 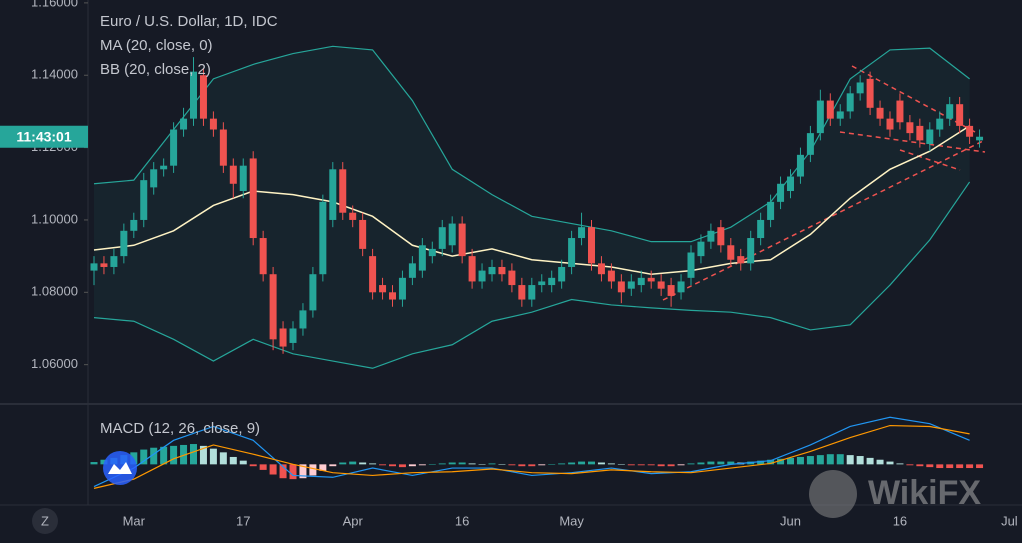 I want to click on x-tick-label: Apr, so click(x=353, y=520).